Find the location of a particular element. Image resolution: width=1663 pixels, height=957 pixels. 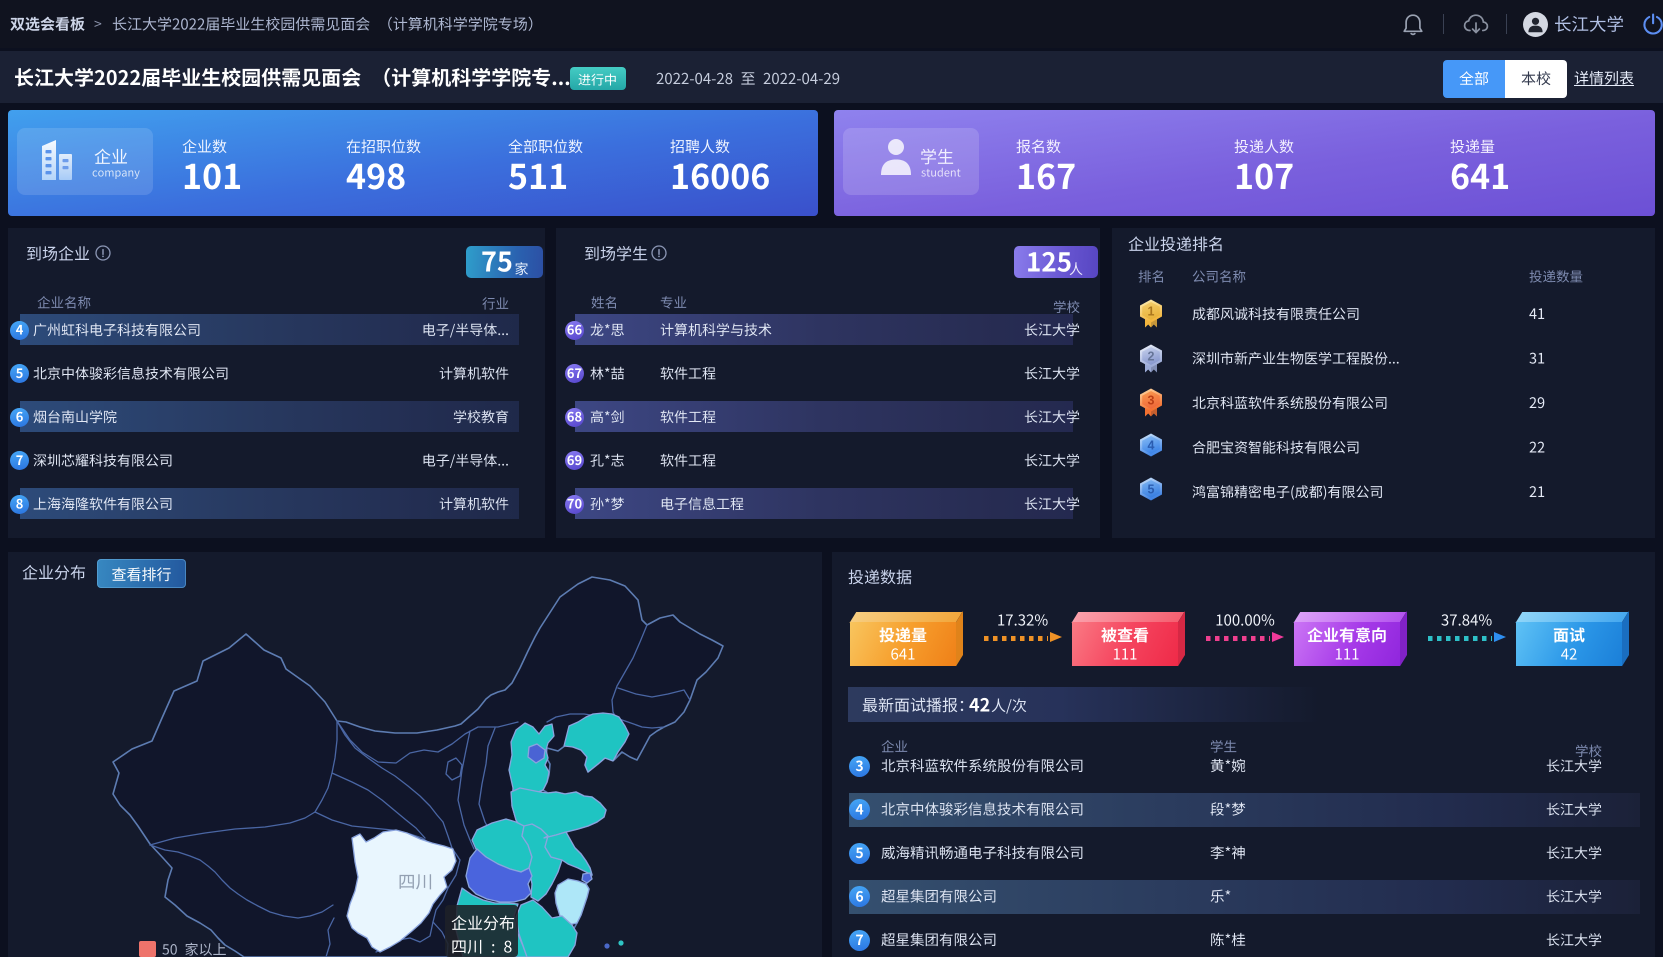

svg-text: 1 is located at coordinates (1150, 311).